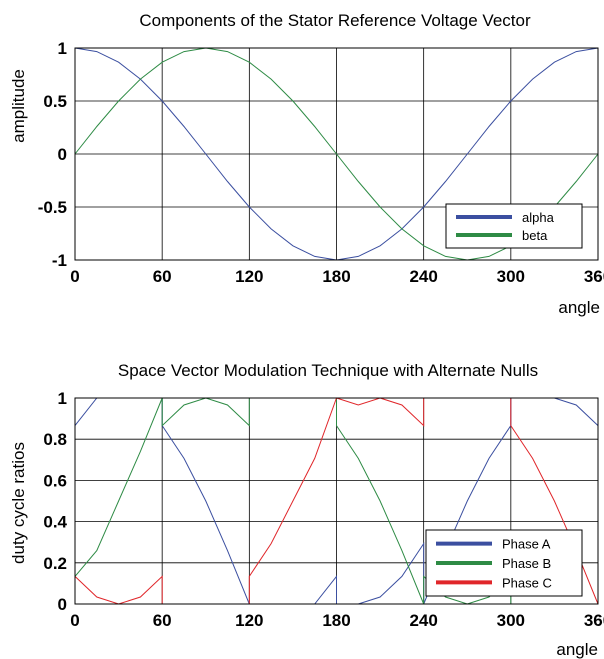 The image size is (604, 659). What do you see at coordinates (55, 101) in the screenshot?
I see `y-tick-label: 0.5` at bounding box center [55, 101].